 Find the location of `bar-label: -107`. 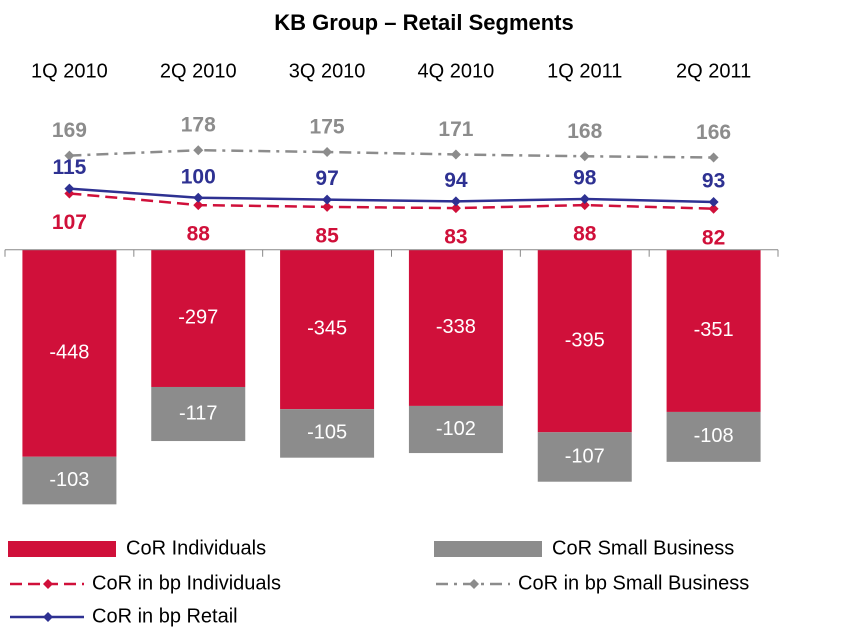

bar-label: -107 is located at coordinates (585, 456).